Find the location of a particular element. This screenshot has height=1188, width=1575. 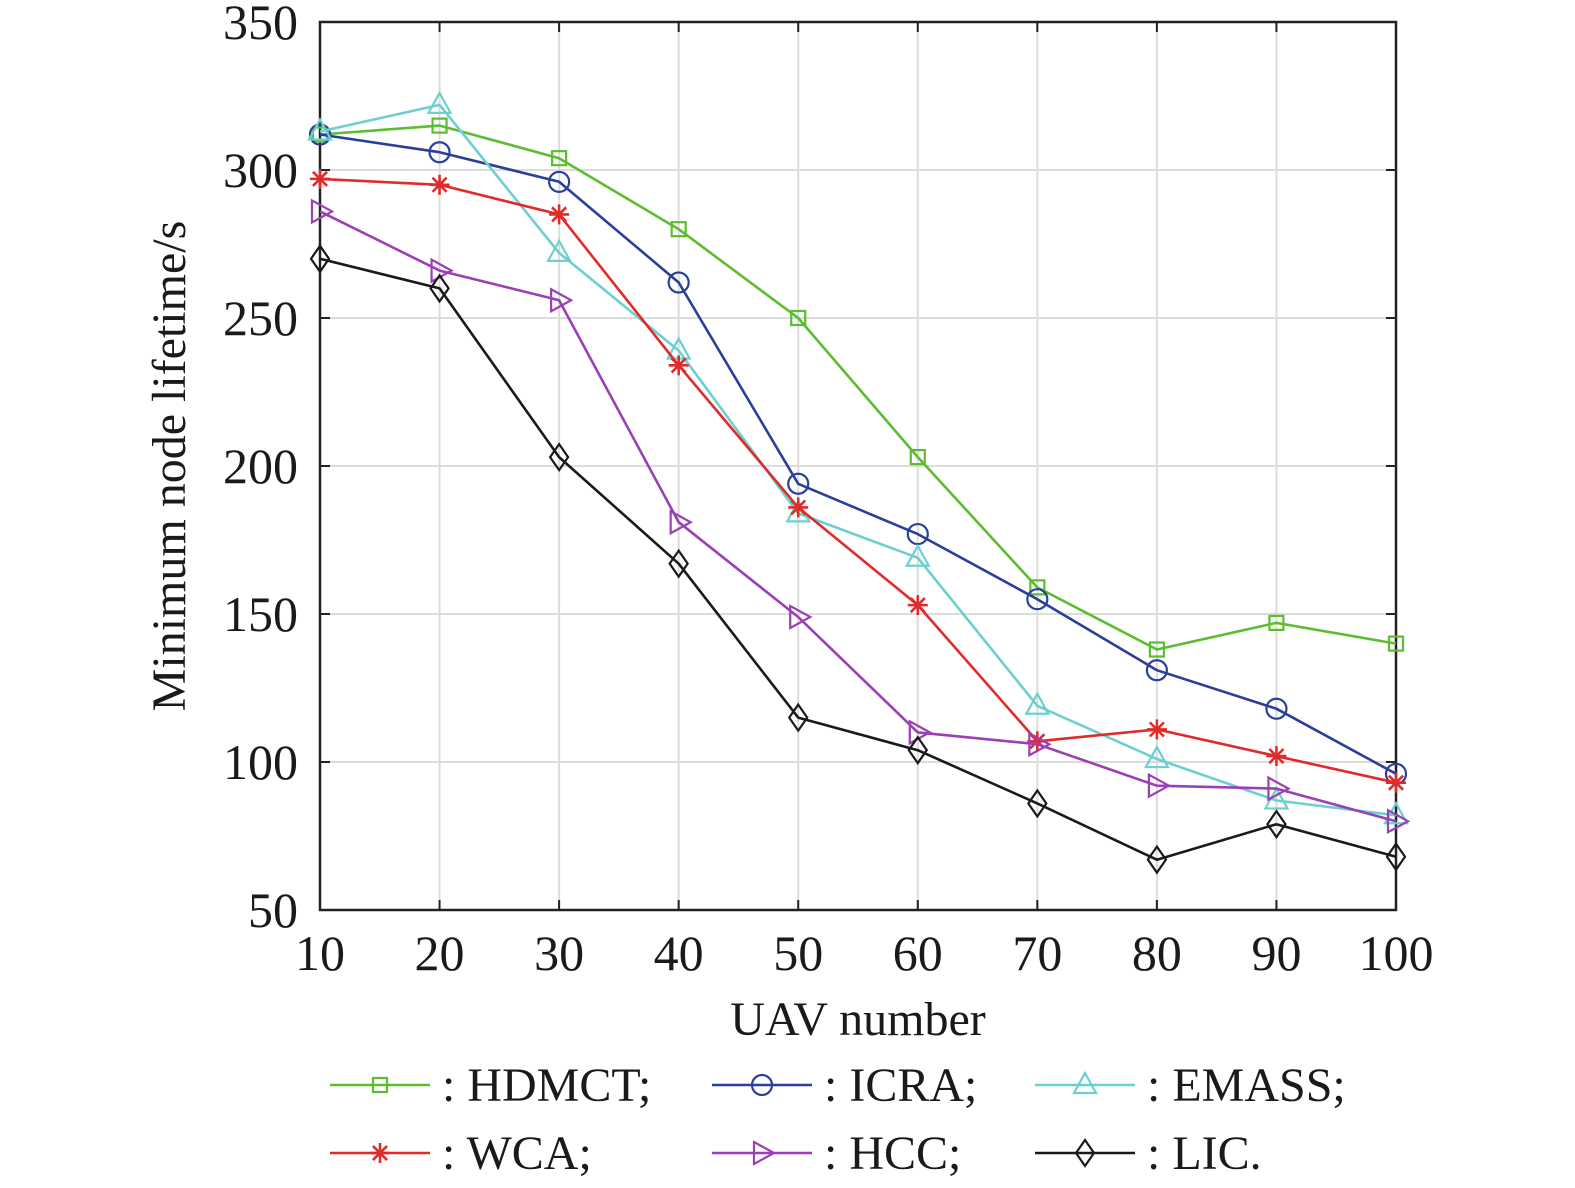

legend-item-lic: : LIC. is located at coordinates (1148, 1153).